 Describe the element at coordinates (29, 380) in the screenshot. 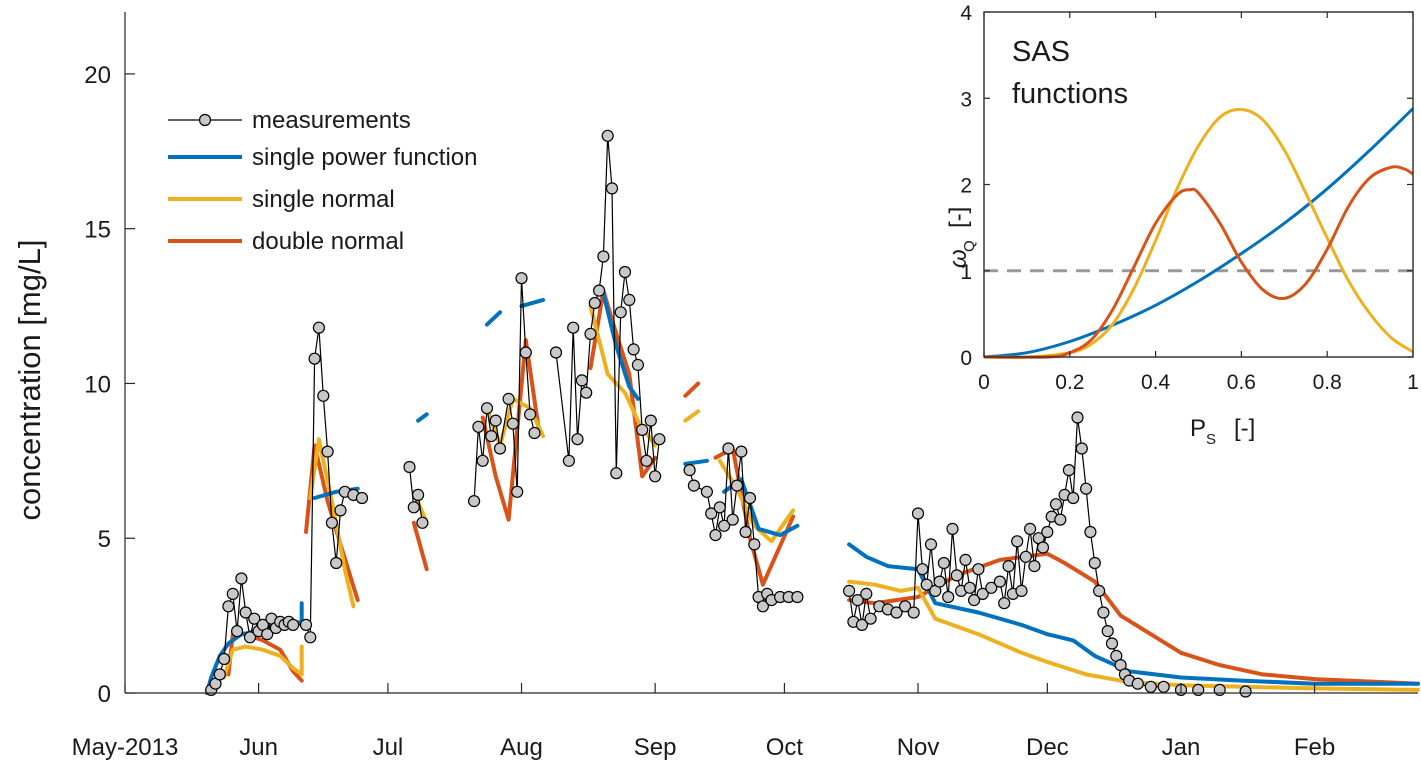

I see `main-y-axis-label: concentration [mg/L]` at that location.